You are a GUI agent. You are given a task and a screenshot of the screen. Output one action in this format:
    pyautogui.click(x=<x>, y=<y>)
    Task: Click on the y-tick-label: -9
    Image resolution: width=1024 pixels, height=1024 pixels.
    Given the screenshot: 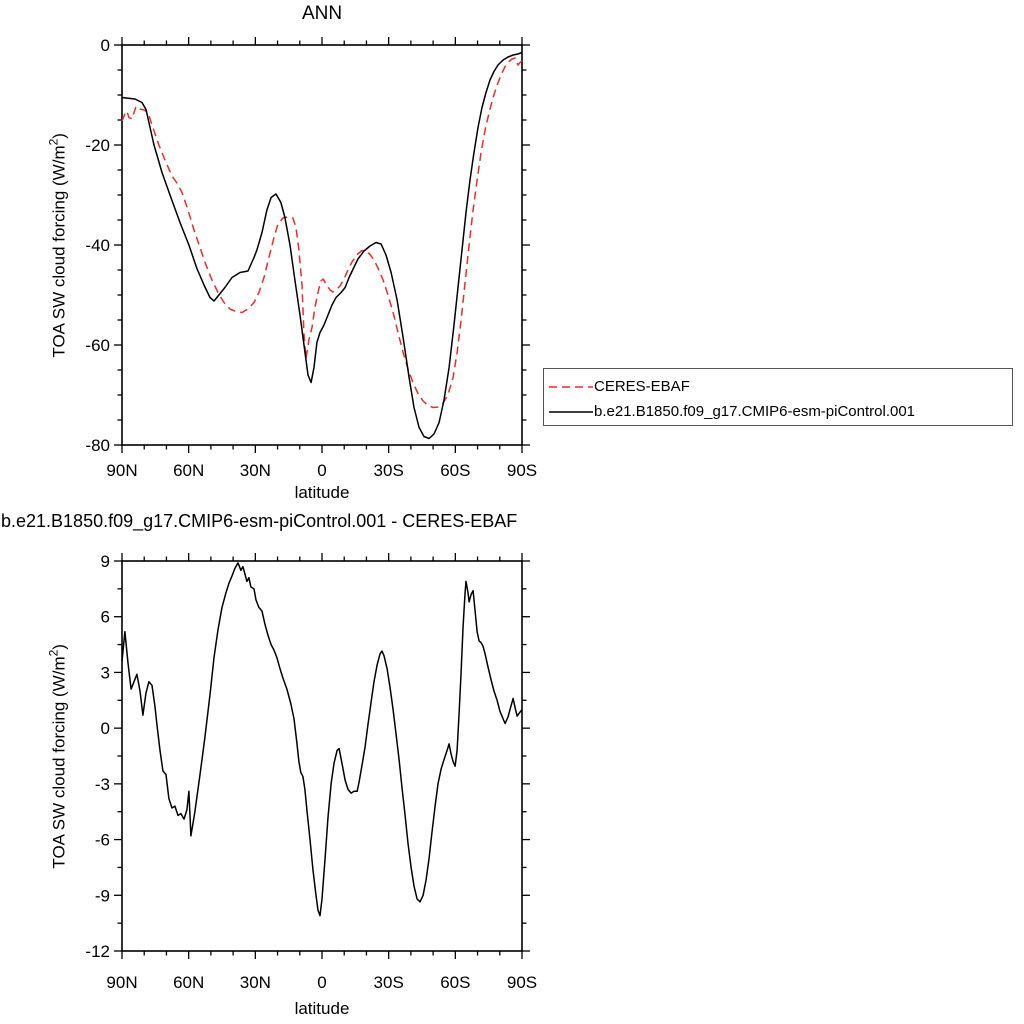 What is the action you would take?
    pyautogui.click(x=102, y=895)
    